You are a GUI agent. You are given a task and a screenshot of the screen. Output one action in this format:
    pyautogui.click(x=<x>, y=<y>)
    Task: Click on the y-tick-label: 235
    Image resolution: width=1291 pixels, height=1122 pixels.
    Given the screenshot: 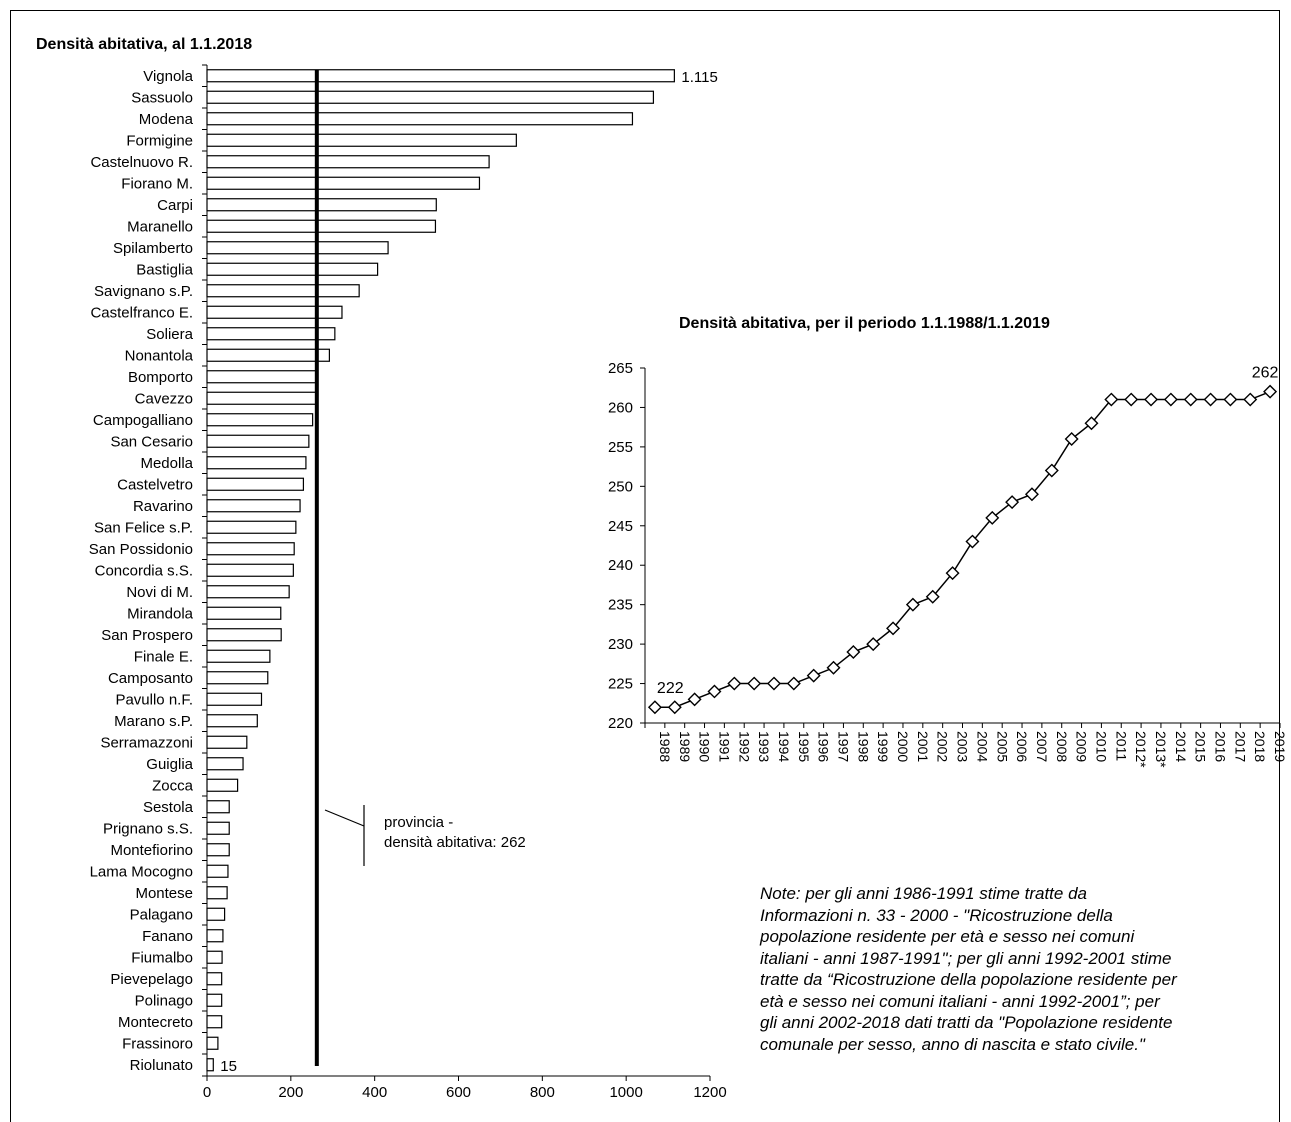 What is the action you would take?
    pyautogui.click(x=620, y=605)
    